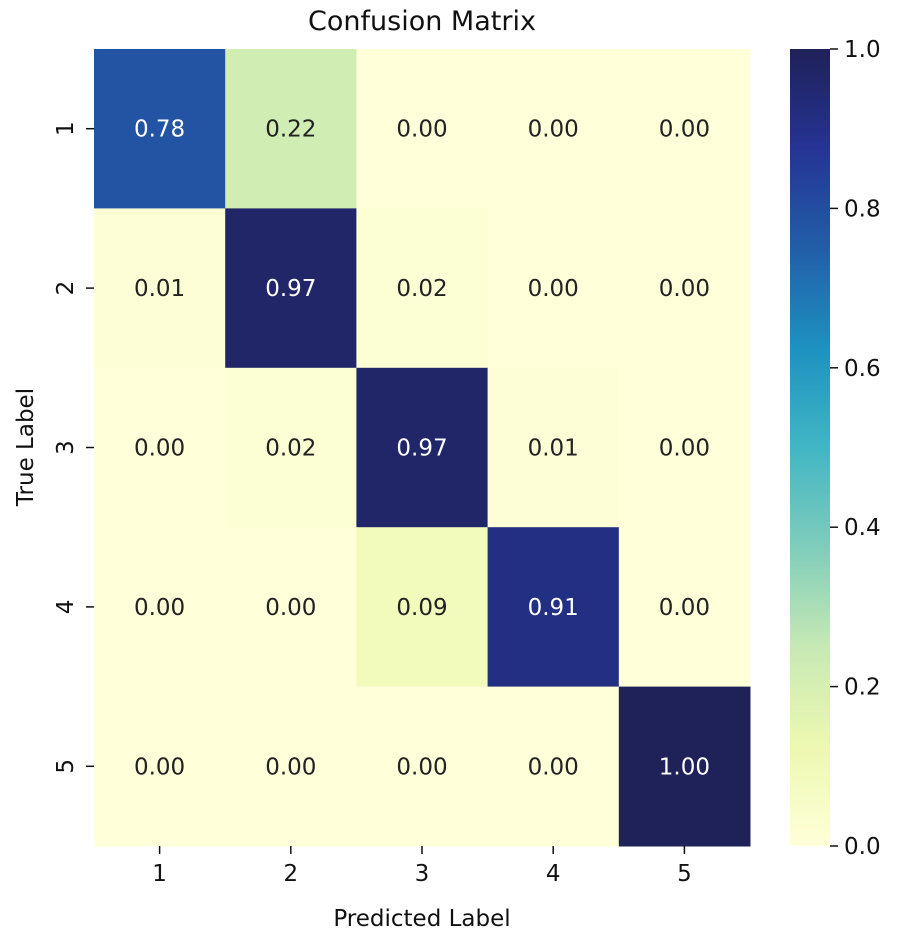  What do you see at coordinates (862, 369) in the screenshot?
I see `colorbar-tick-label: 0.6` at bounding box center [862, 369].